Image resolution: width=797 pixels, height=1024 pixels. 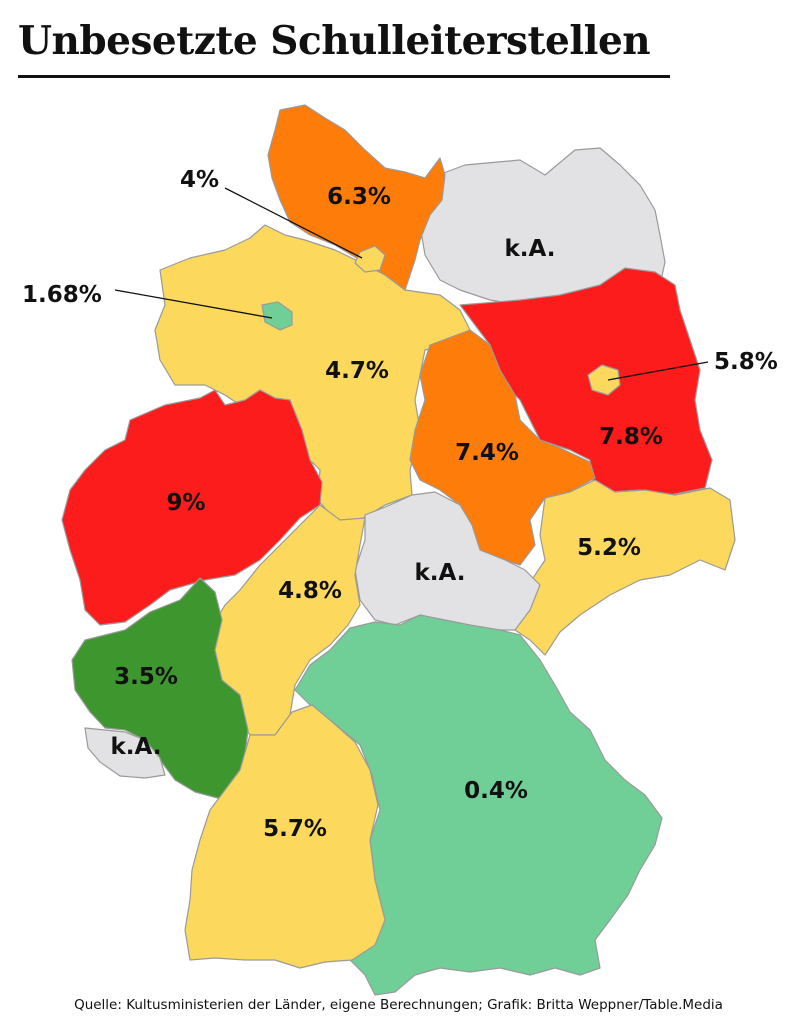 I want to click on state-brandenburg, so click(x=586, y=381).